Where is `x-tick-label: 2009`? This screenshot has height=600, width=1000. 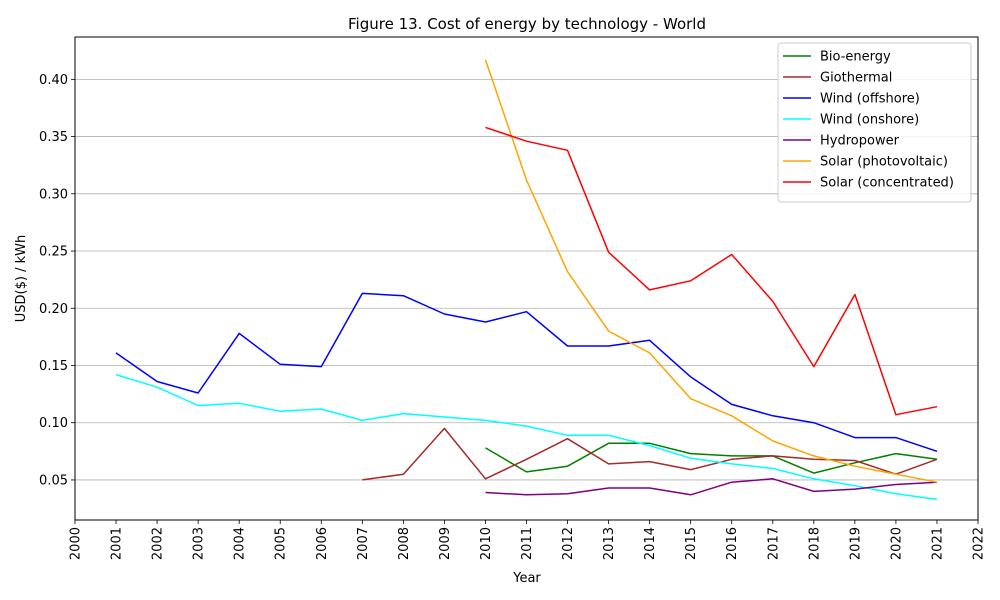
x-tick-label: 2009 is located at coordinates (445, 543).